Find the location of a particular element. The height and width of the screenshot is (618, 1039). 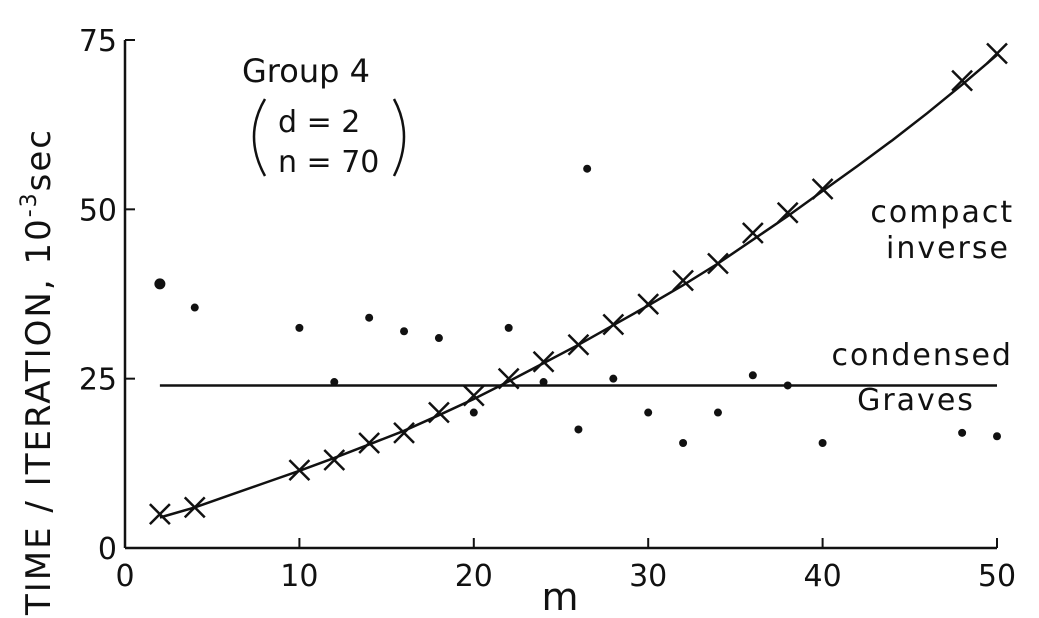

series-label-compact-inverse-line2: inverse is located at coordinates (948, 248).